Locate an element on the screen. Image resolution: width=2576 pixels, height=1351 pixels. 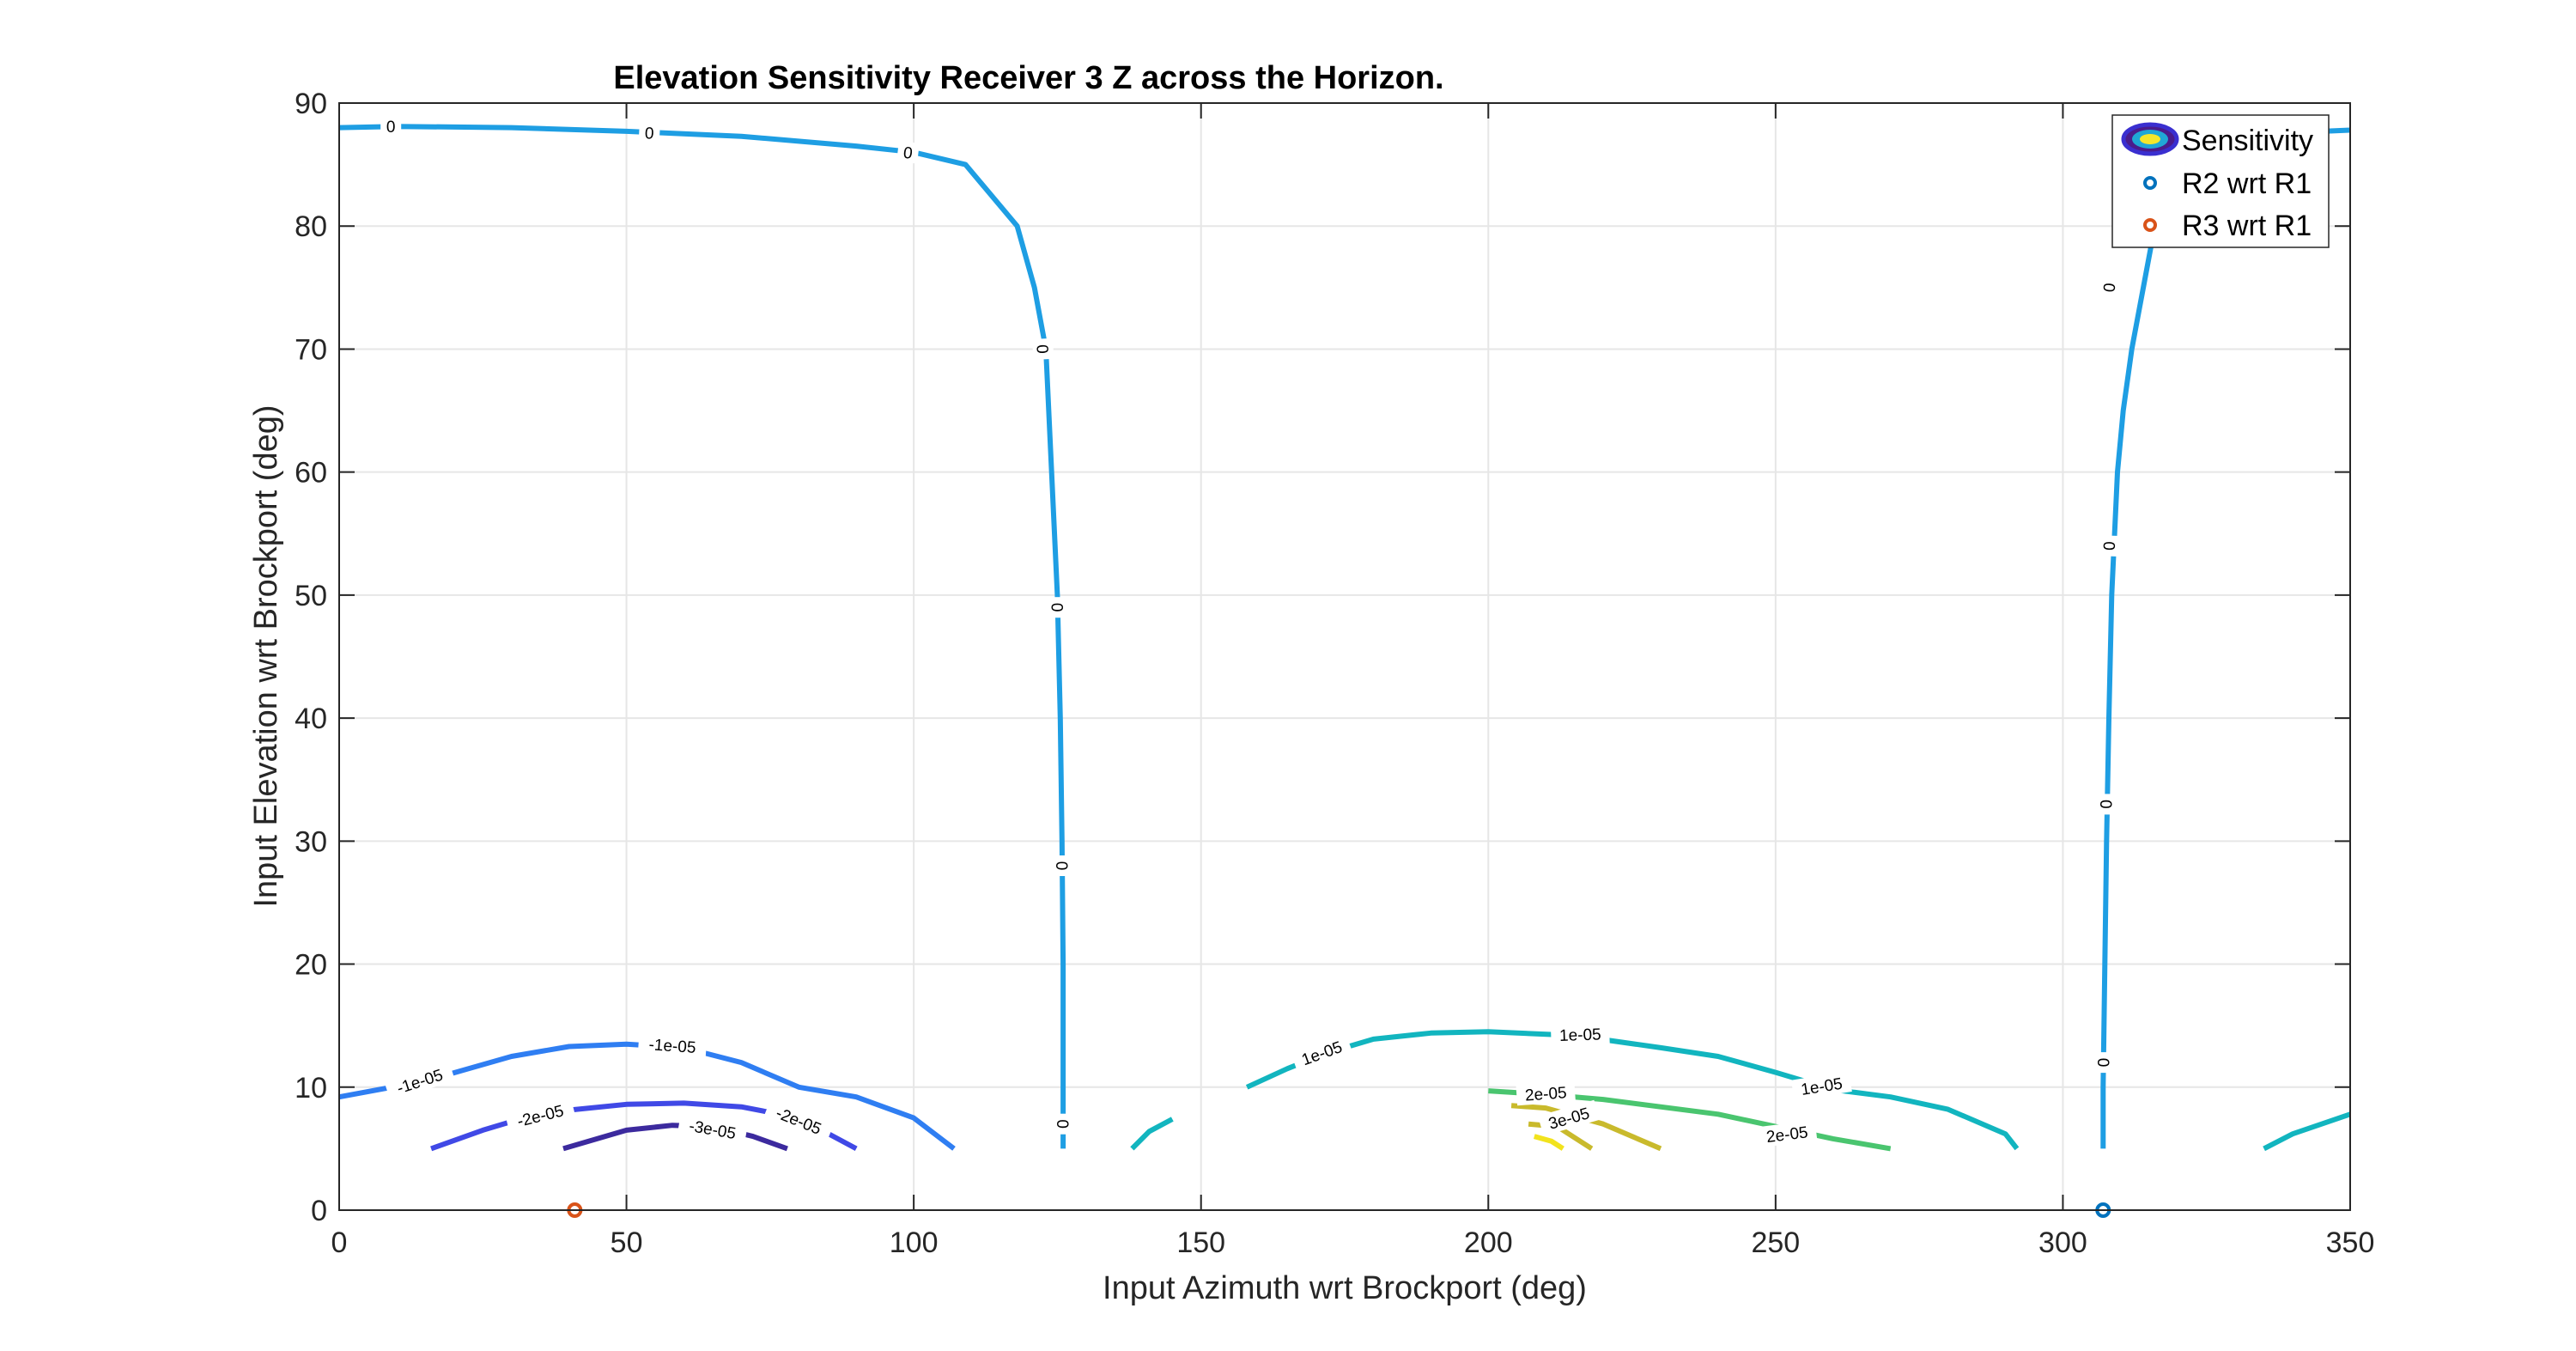
y-tick-label: 60 is located at coordinates (311, 473).